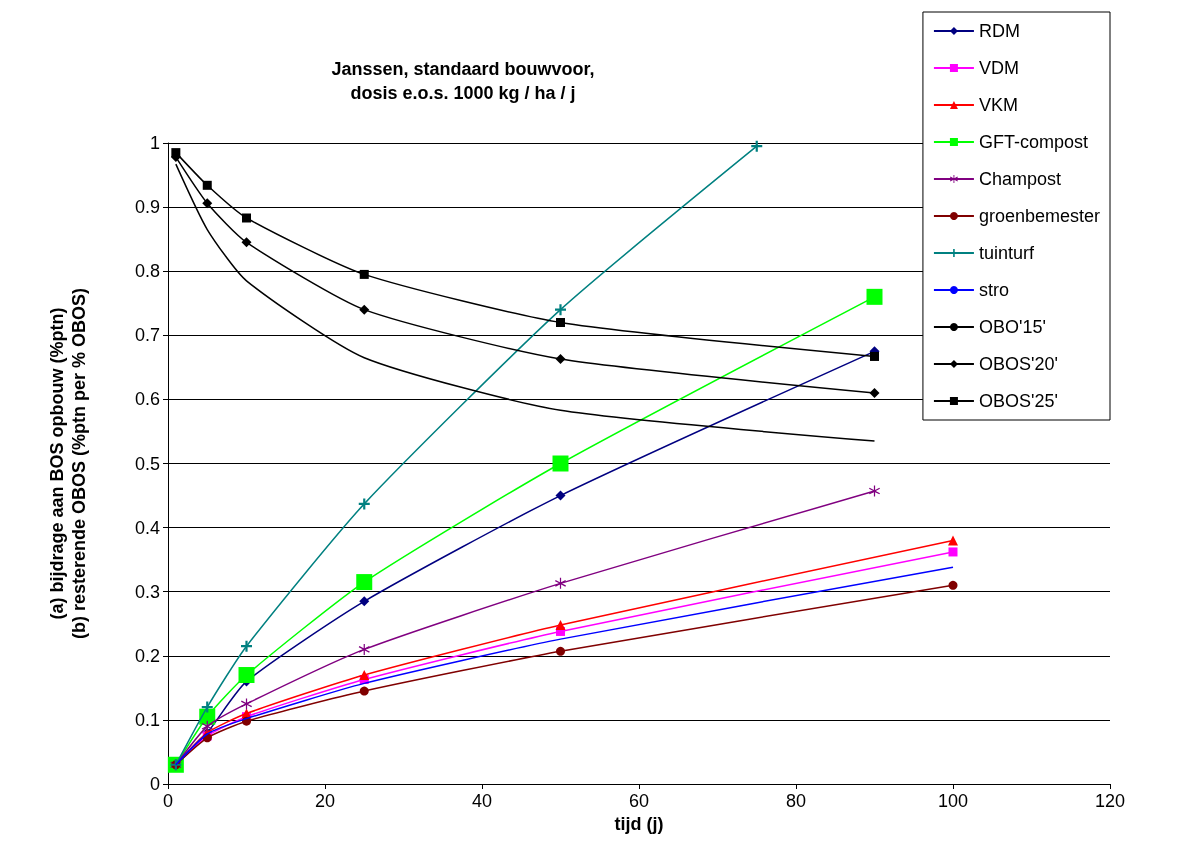 The width and height of the screenshot is (1192, 852). What do you see at coordinates (147, 207) in the screenshot?
I see `y-tick-label: 0.9` at bounding box center [147, 207].